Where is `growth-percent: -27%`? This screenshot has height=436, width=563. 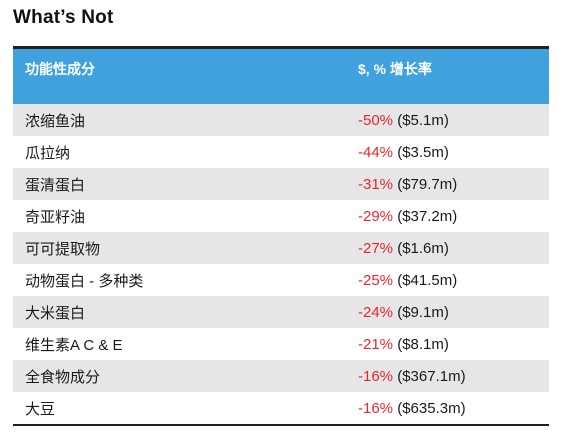
growth-percent: -27% is located at coordinates (376, 248).